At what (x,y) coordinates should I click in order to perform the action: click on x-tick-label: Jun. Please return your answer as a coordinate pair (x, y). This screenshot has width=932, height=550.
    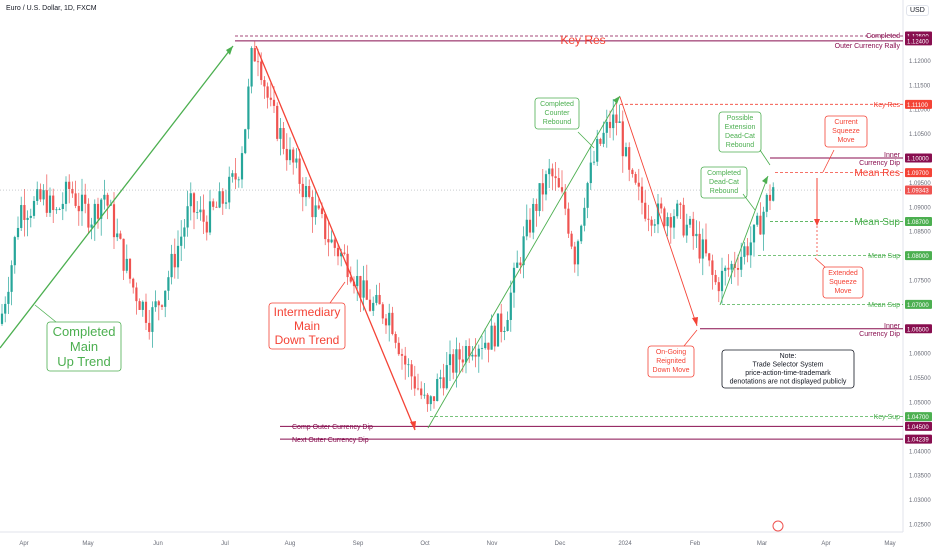
    Looking at the image, I should click on (158, 544).